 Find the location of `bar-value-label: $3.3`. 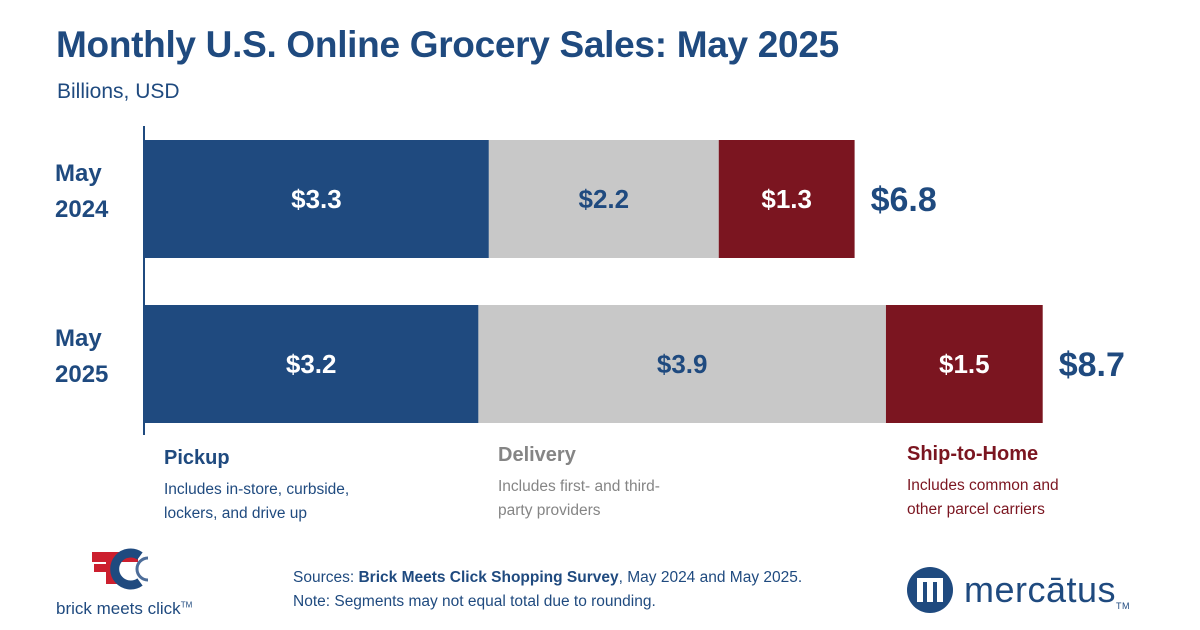

bar-value-label: $3.3 is located at coordinates (316, 199).